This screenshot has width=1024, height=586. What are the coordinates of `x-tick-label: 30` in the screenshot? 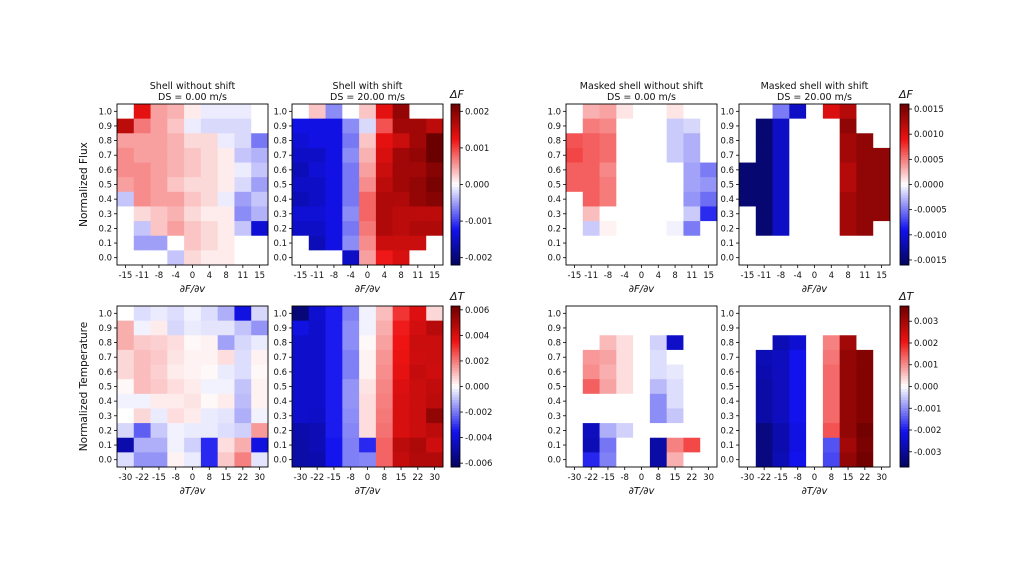 It's located at (881, 478).